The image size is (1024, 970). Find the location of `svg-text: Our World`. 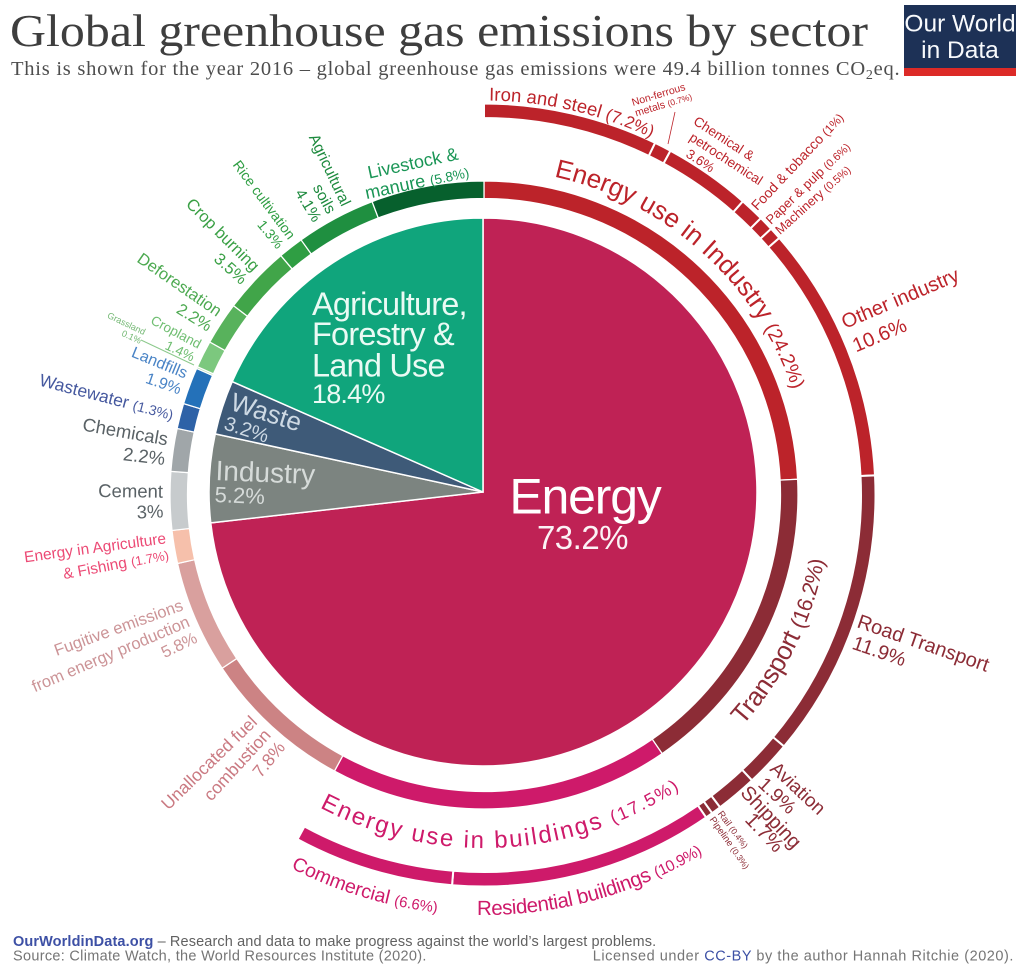

svg-text: Our World is located at coordinates (959, 24).